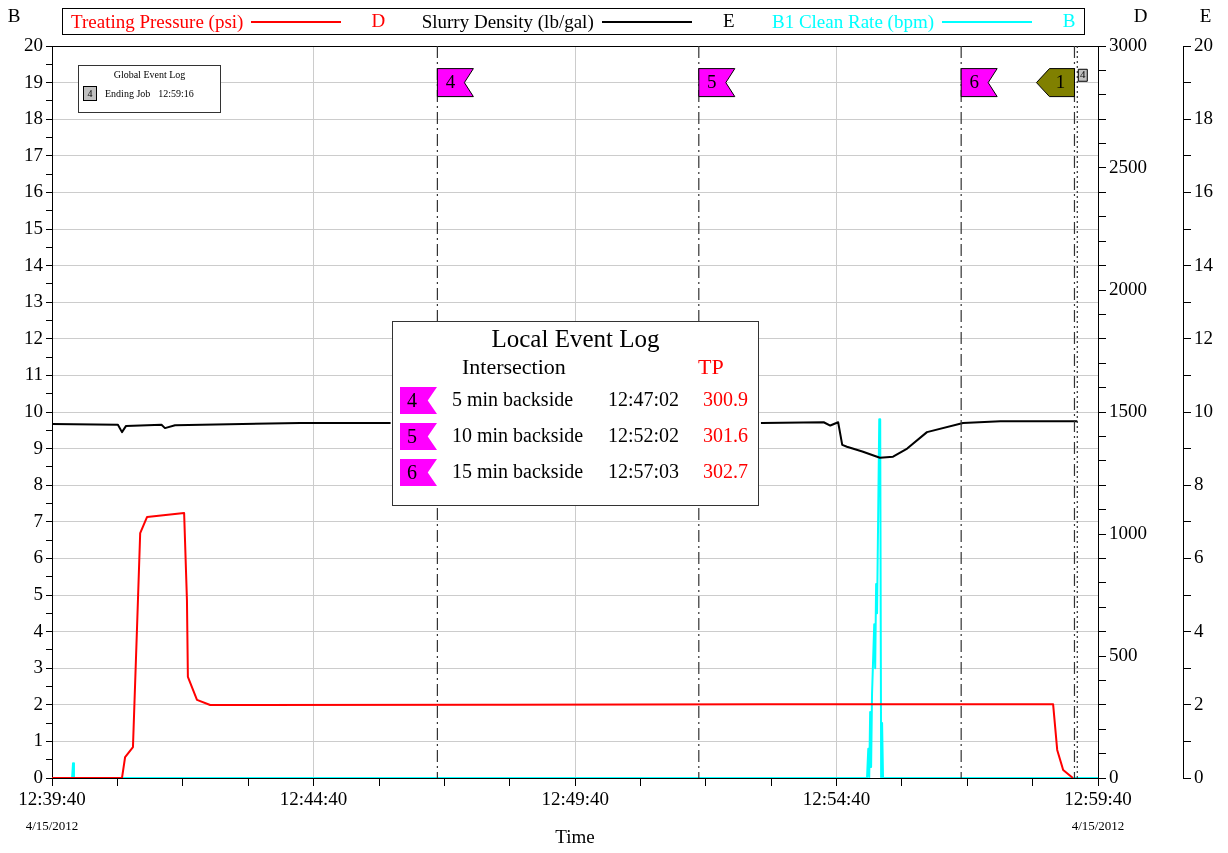 This screenshot has width=1228, height=853. I want to click on legend-label: B1 Clean Rate (bpm), so click(853, 21).